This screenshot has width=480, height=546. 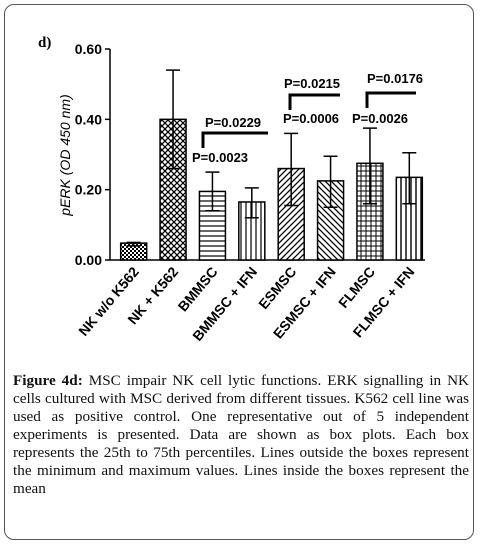 I want to click on y-tick-label: 0.00, so click(x=88, y=260).